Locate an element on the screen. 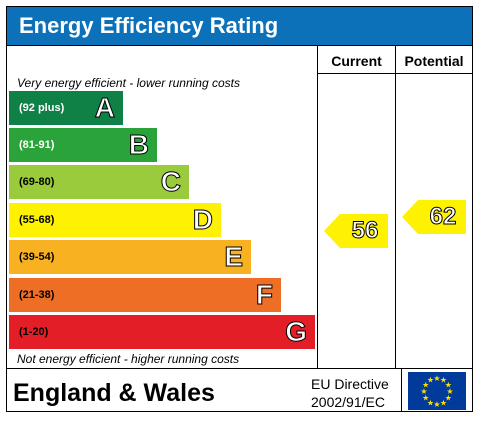 The image size is (480, 421). potential-arrow-shape is located at coordinates (434, 217).